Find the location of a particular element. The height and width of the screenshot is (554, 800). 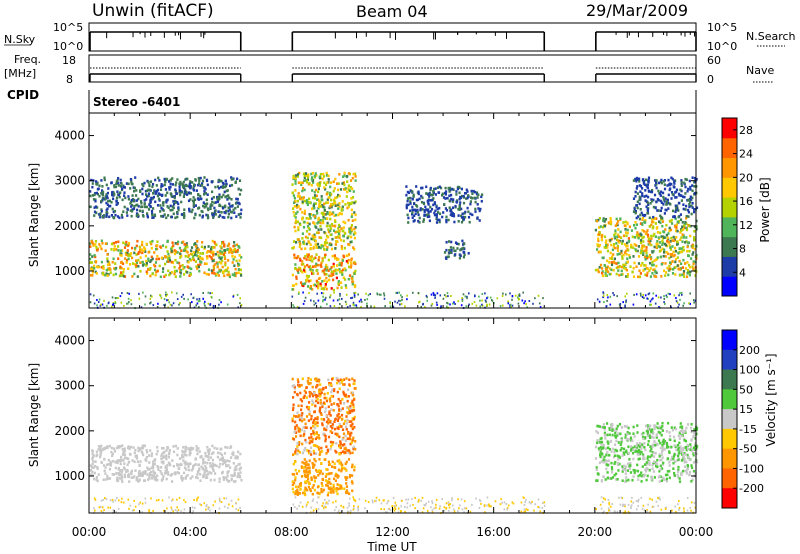

y-tick-label: 1000 is located at coordinates (69, 271).